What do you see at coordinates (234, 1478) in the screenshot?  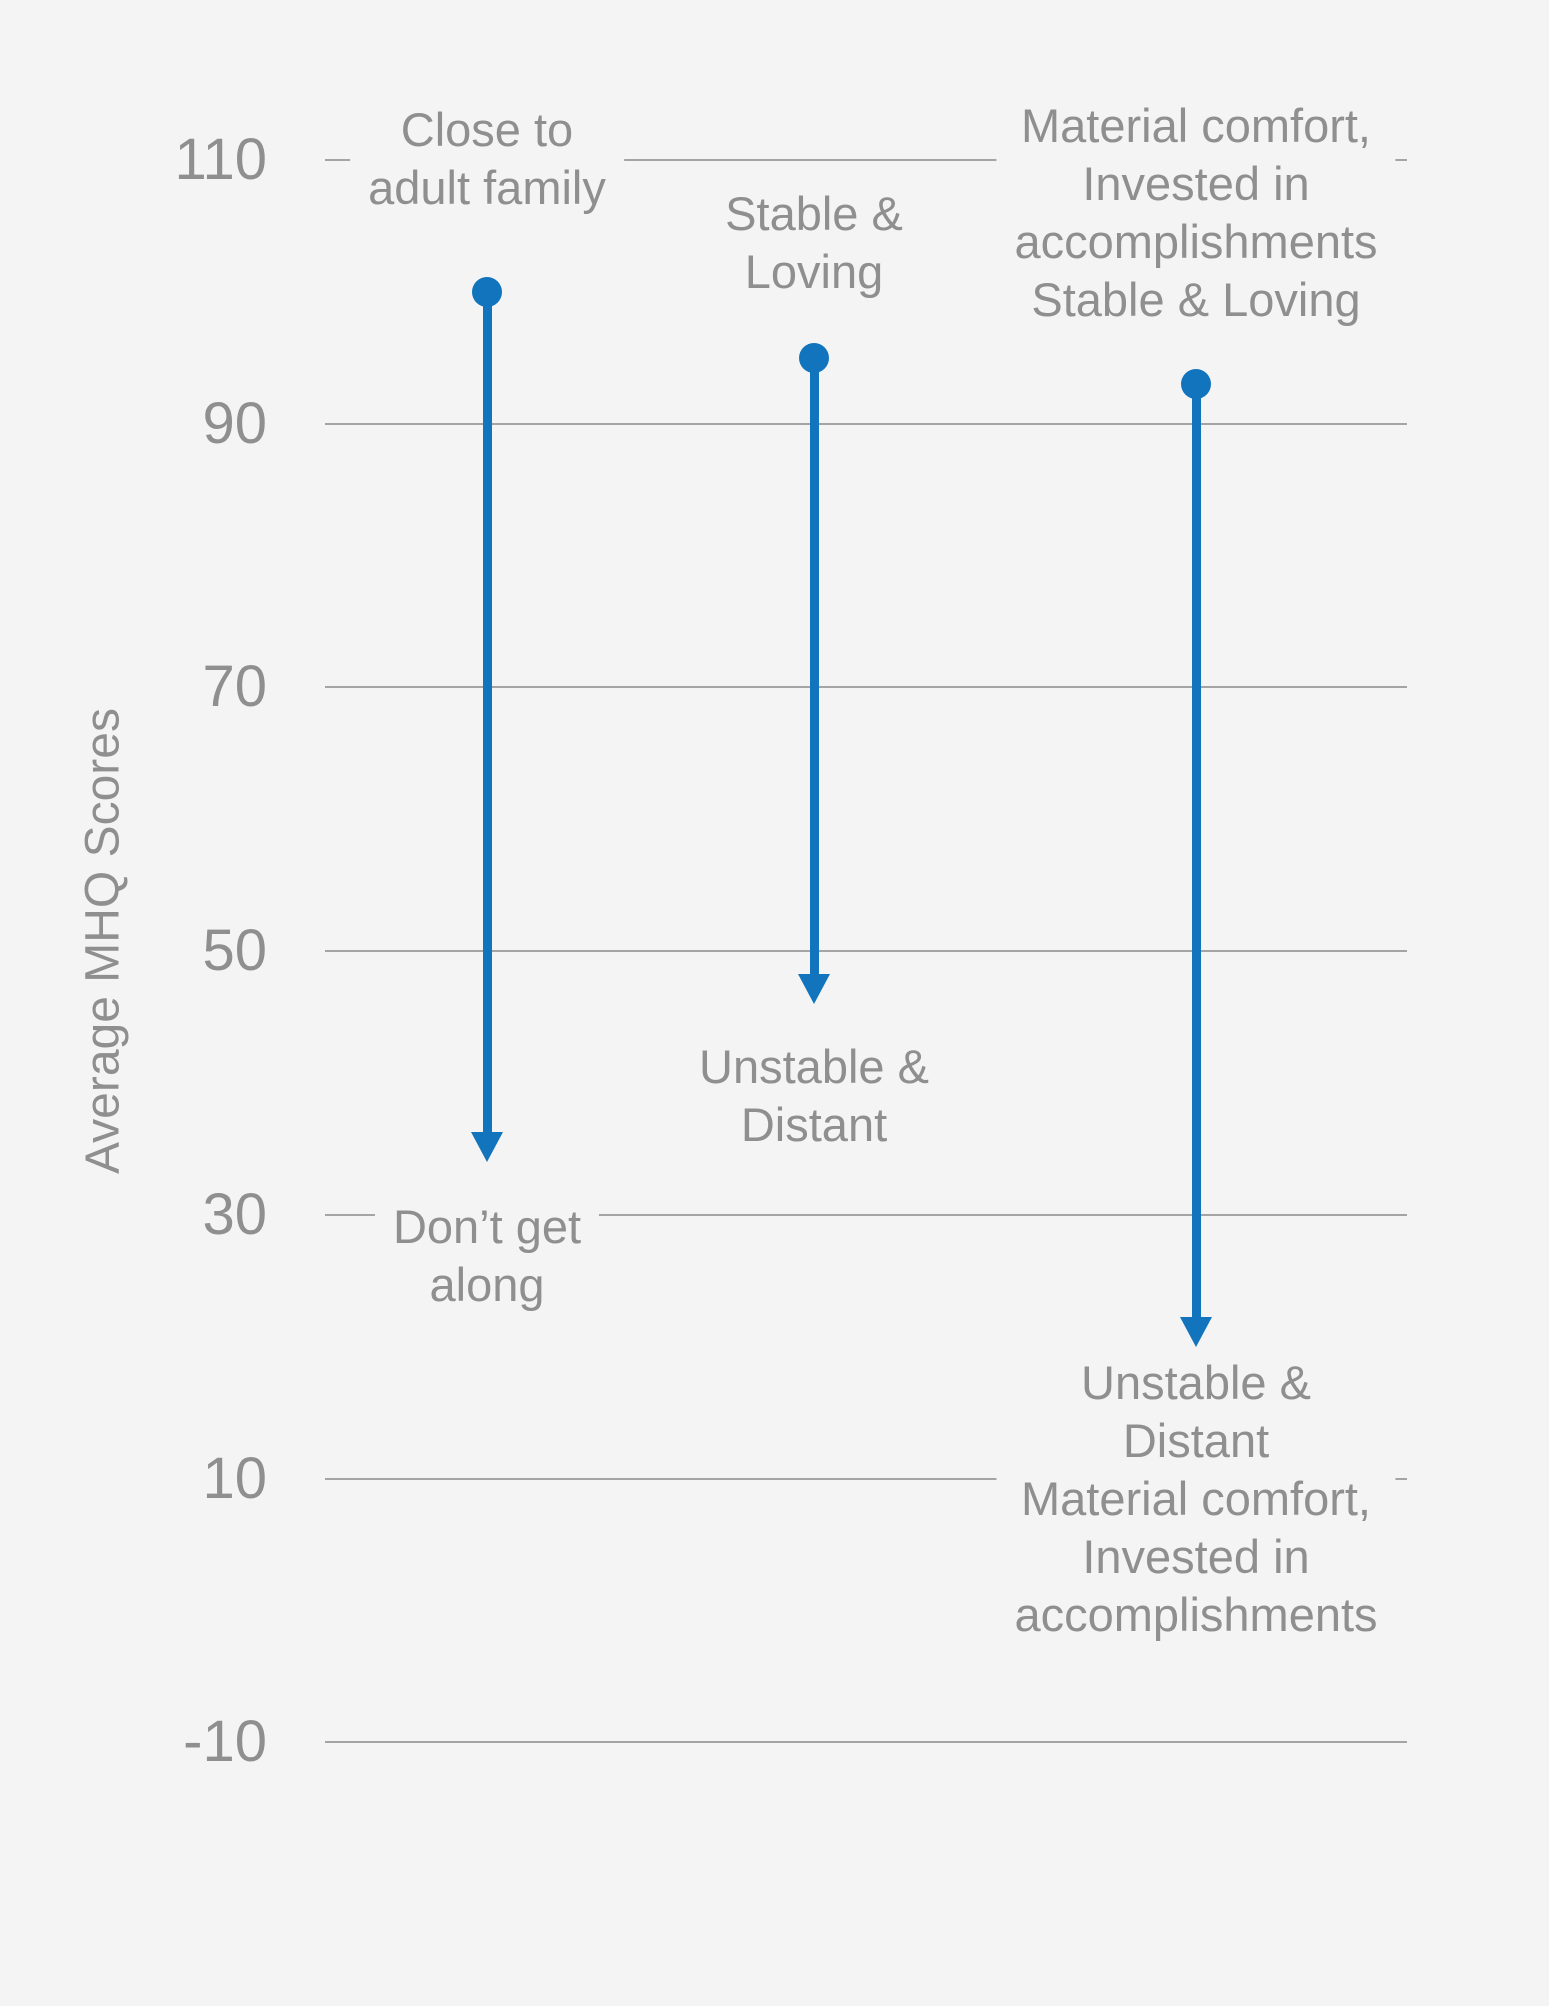 I see `y-tick-label: 10` at bounding box center [234, 1478].